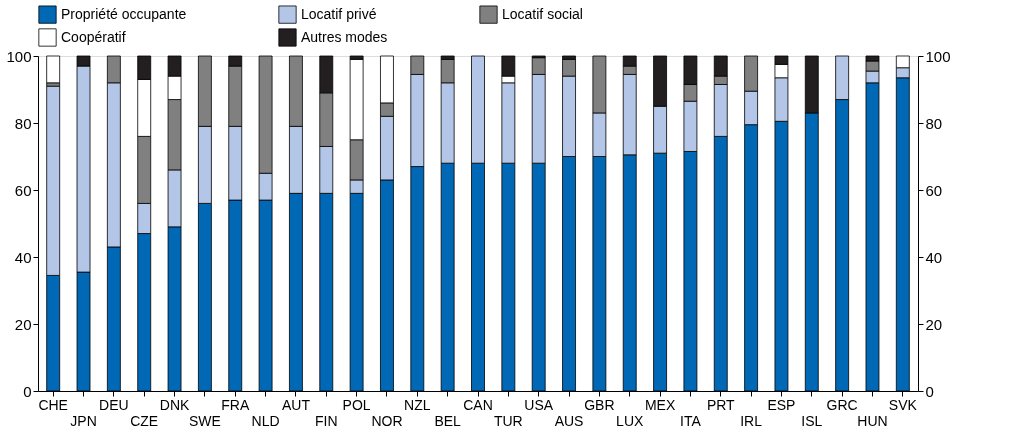 The width and height of the screenshot is (1010, 436). What do you see at coordinates (903, 404) in the screenshot?
I see `x-tick-label: SVK` at bounding box center [903, 404].